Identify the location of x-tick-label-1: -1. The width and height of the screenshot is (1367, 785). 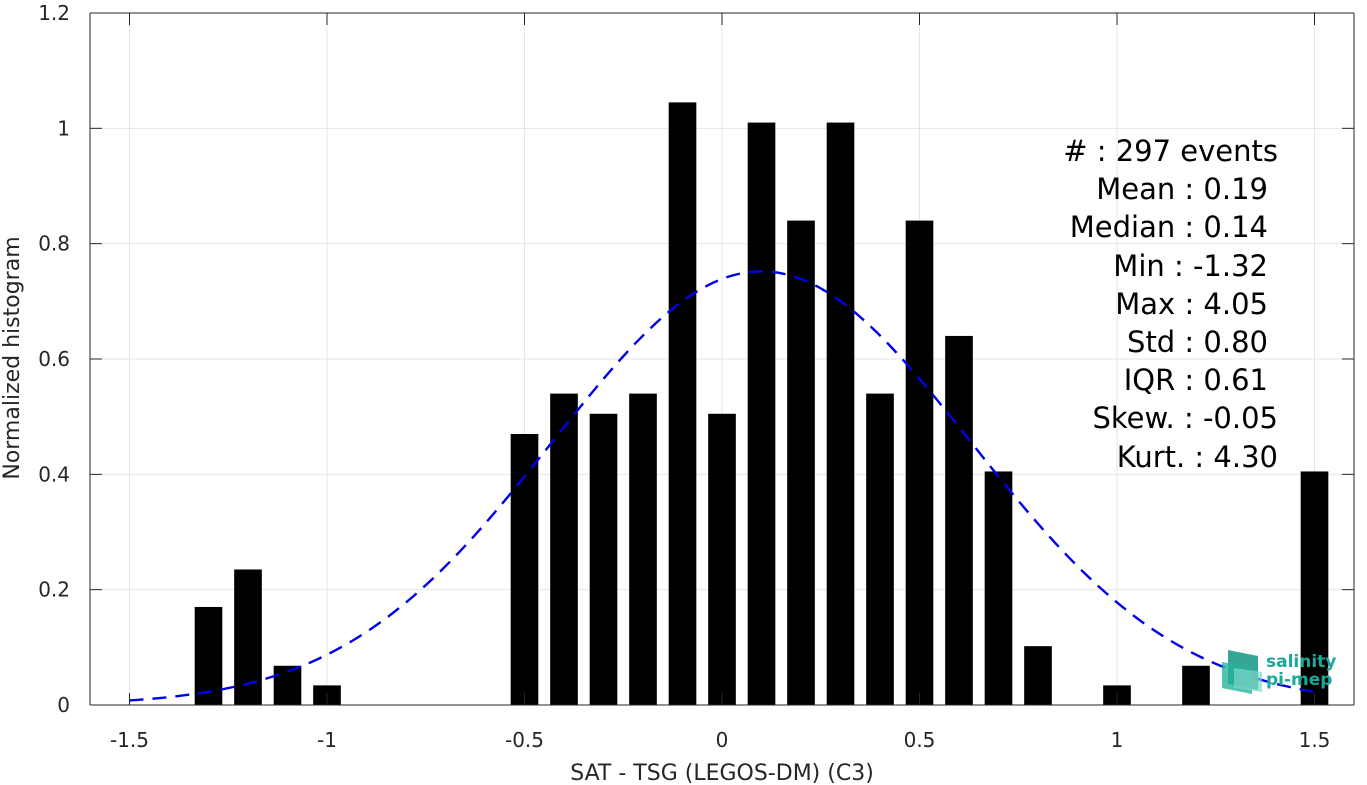
(327, 740).